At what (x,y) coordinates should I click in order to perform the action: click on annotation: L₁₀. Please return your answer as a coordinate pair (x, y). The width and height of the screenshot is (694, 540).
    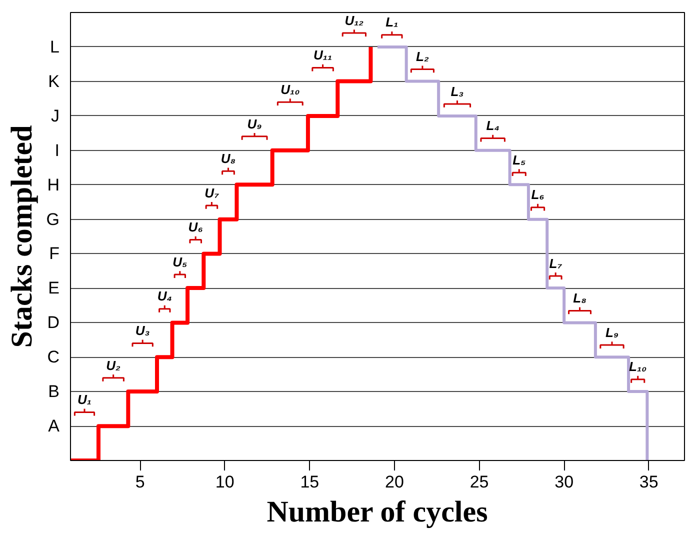
    Looking at the image, I should click on (638, 366).